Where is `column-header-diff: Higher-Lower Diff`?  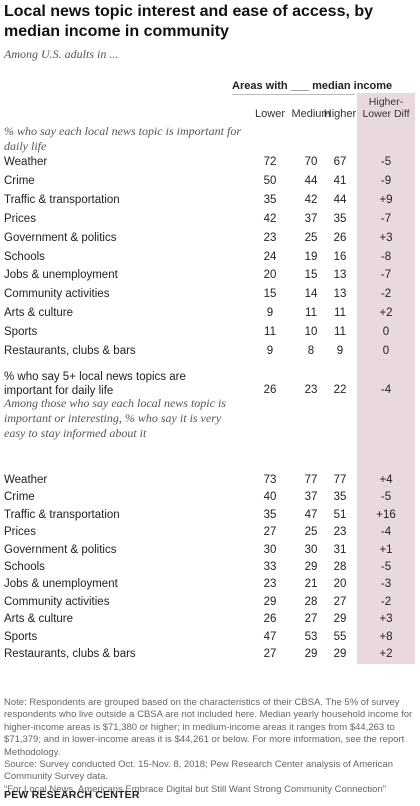
column-header-diff: Higher-Lower Diff is located at coordinates (386, 108).